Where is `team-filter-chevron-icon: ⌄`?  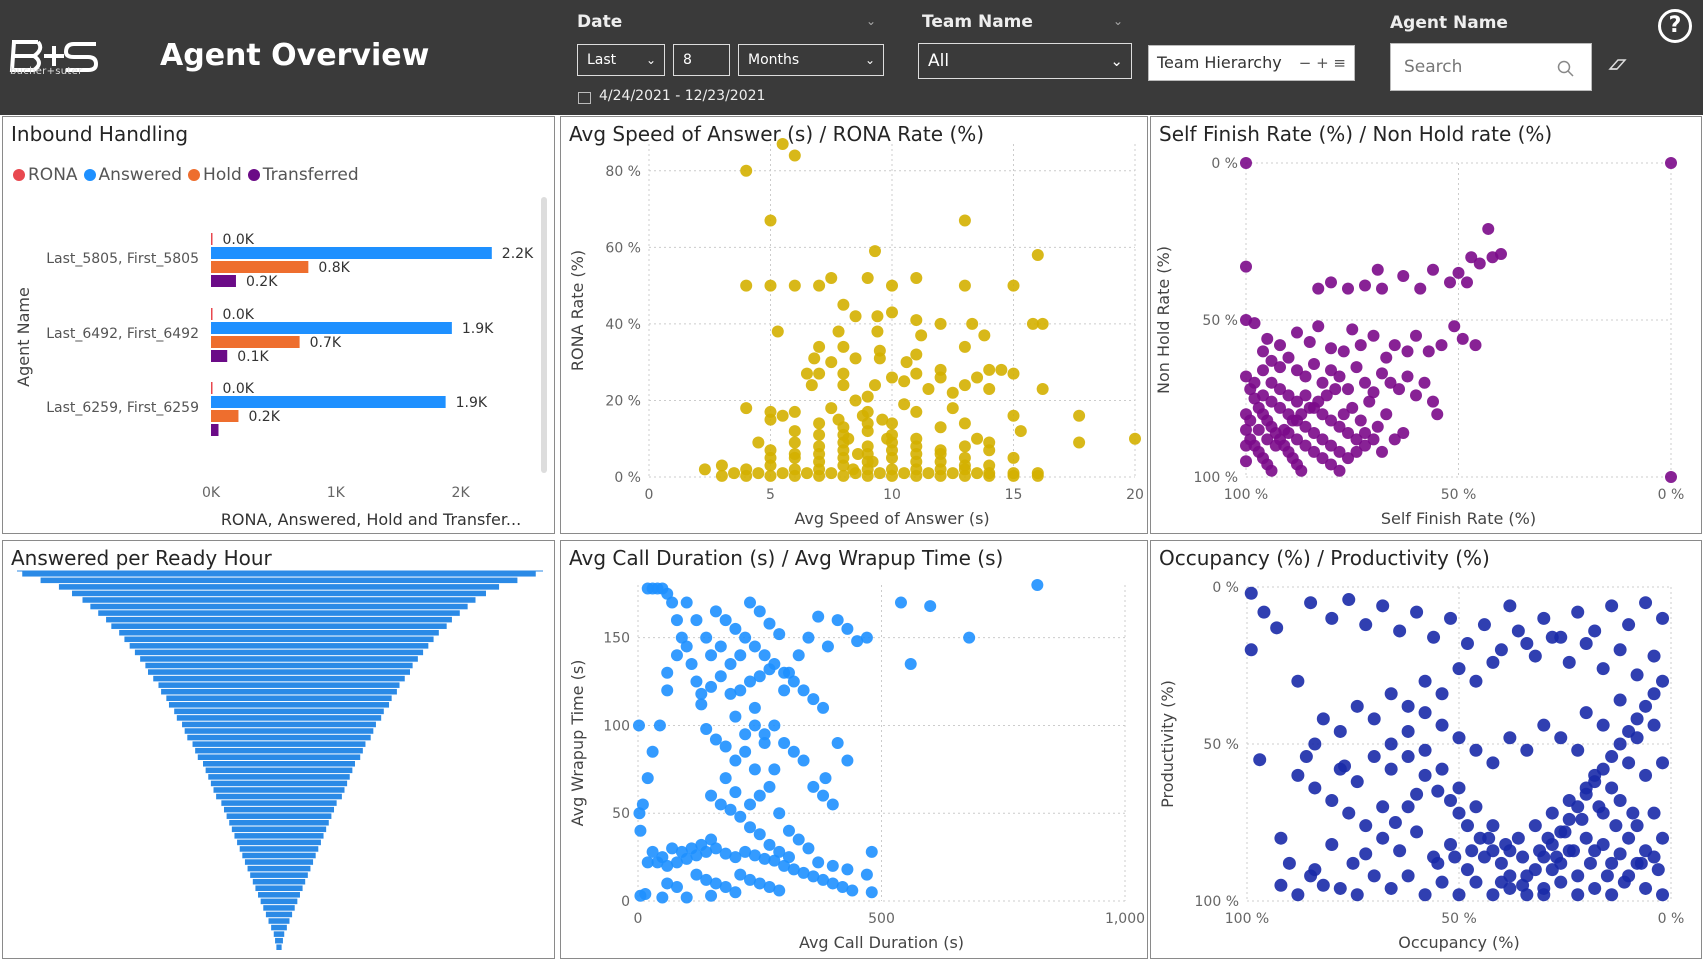
team-filter-chevron-icon: ⌄ is located at coordinates (1118, 21).